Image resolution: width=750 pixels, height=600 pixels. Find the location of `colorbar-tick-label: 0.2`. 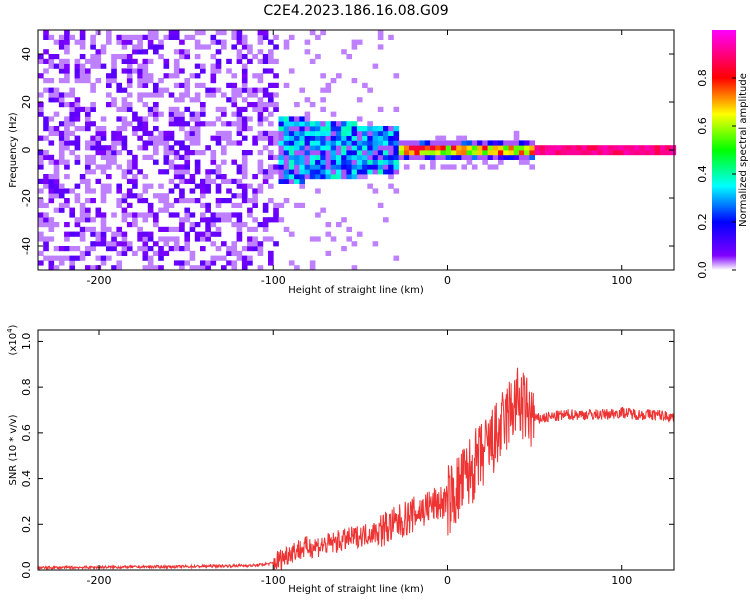

colorbar-tick-label: 0.2 is located at coordinates (702, 222).